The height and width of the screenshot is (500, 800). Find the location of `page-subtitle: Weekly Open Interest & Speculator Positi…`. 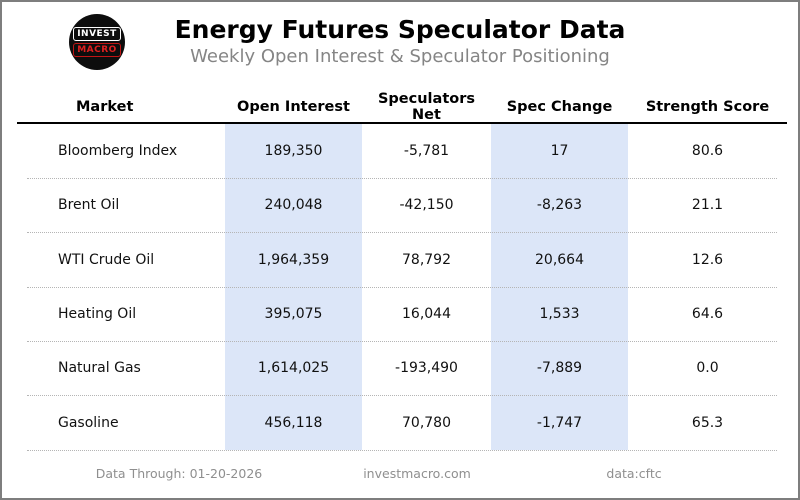

page-subtitle: Weekly Open Interest & Speculator Positi… is located at coordinates (400, 56).